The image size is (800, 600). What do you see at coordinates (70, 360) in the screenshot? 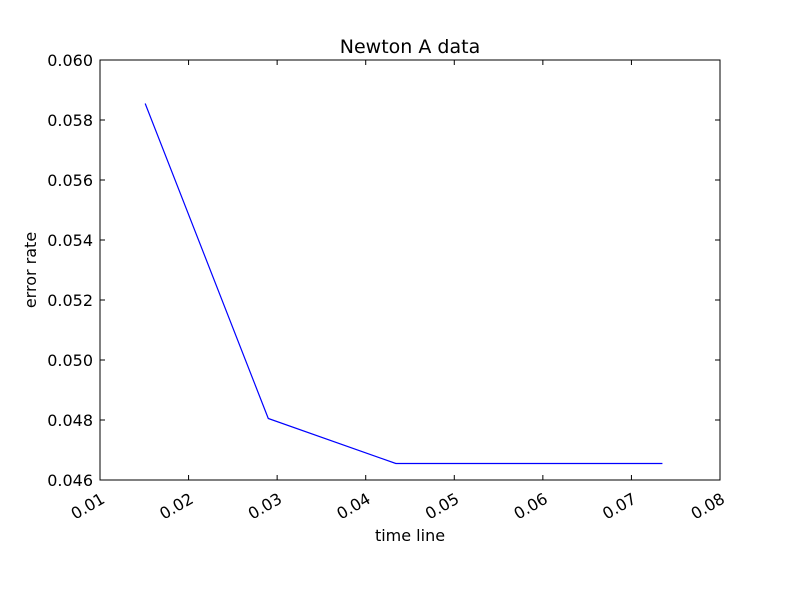
I see `y-tick-label: 0.050` at bounding box center [70, 360].